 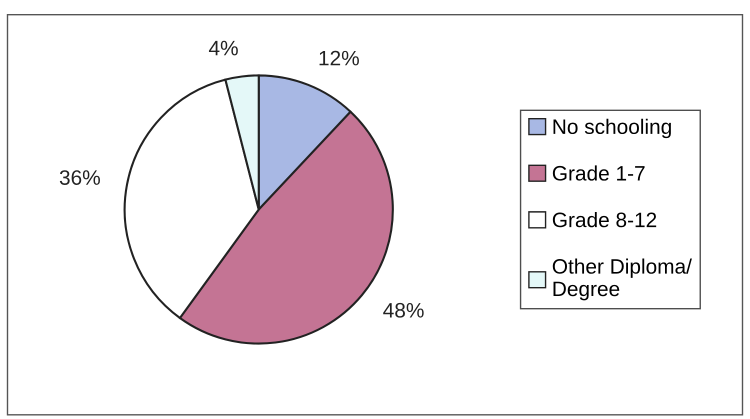 I want to click on data-label: 36%, so click(x=80, y=177).